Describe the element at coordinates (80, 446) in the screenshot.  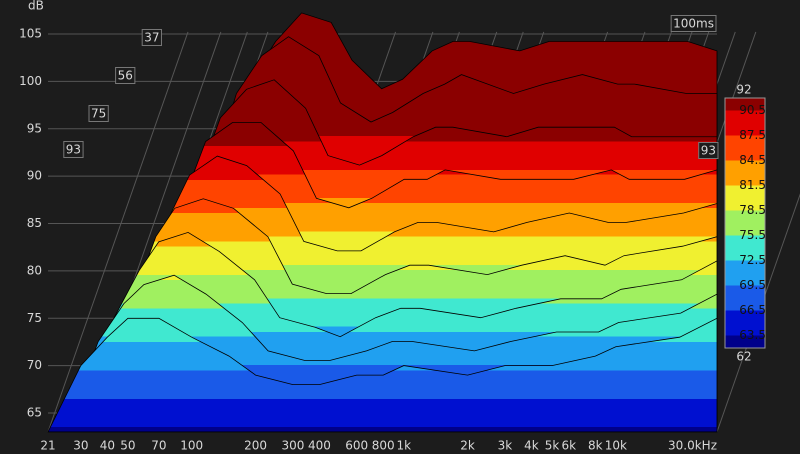
I see `x-tick-label: 30` at that location.